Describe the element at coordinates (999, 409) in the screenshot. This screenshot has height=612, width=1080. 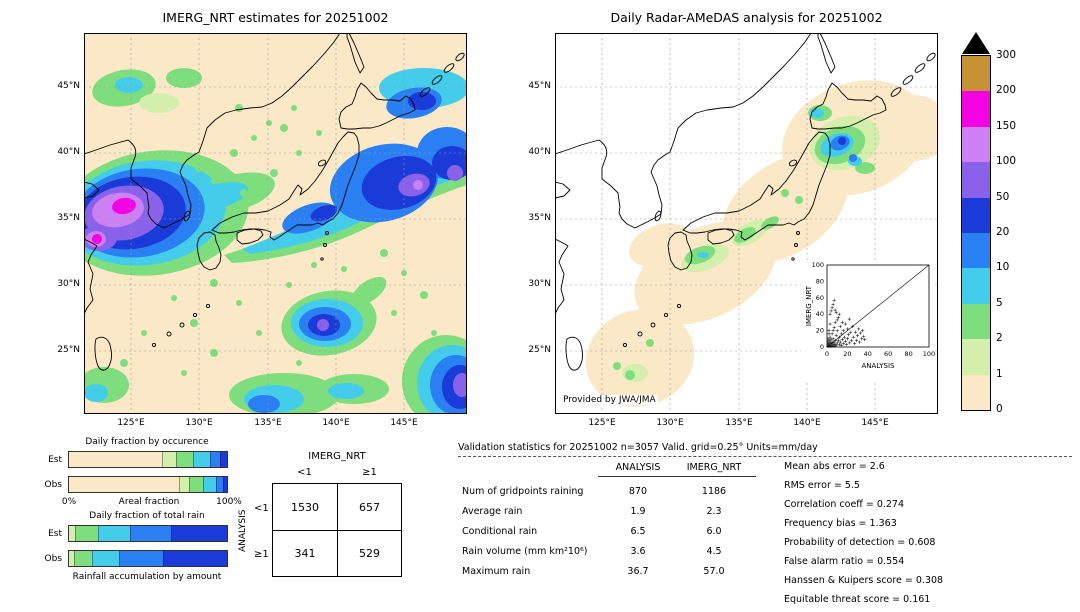
I see `colorbar-tick-label: 0` at that location.